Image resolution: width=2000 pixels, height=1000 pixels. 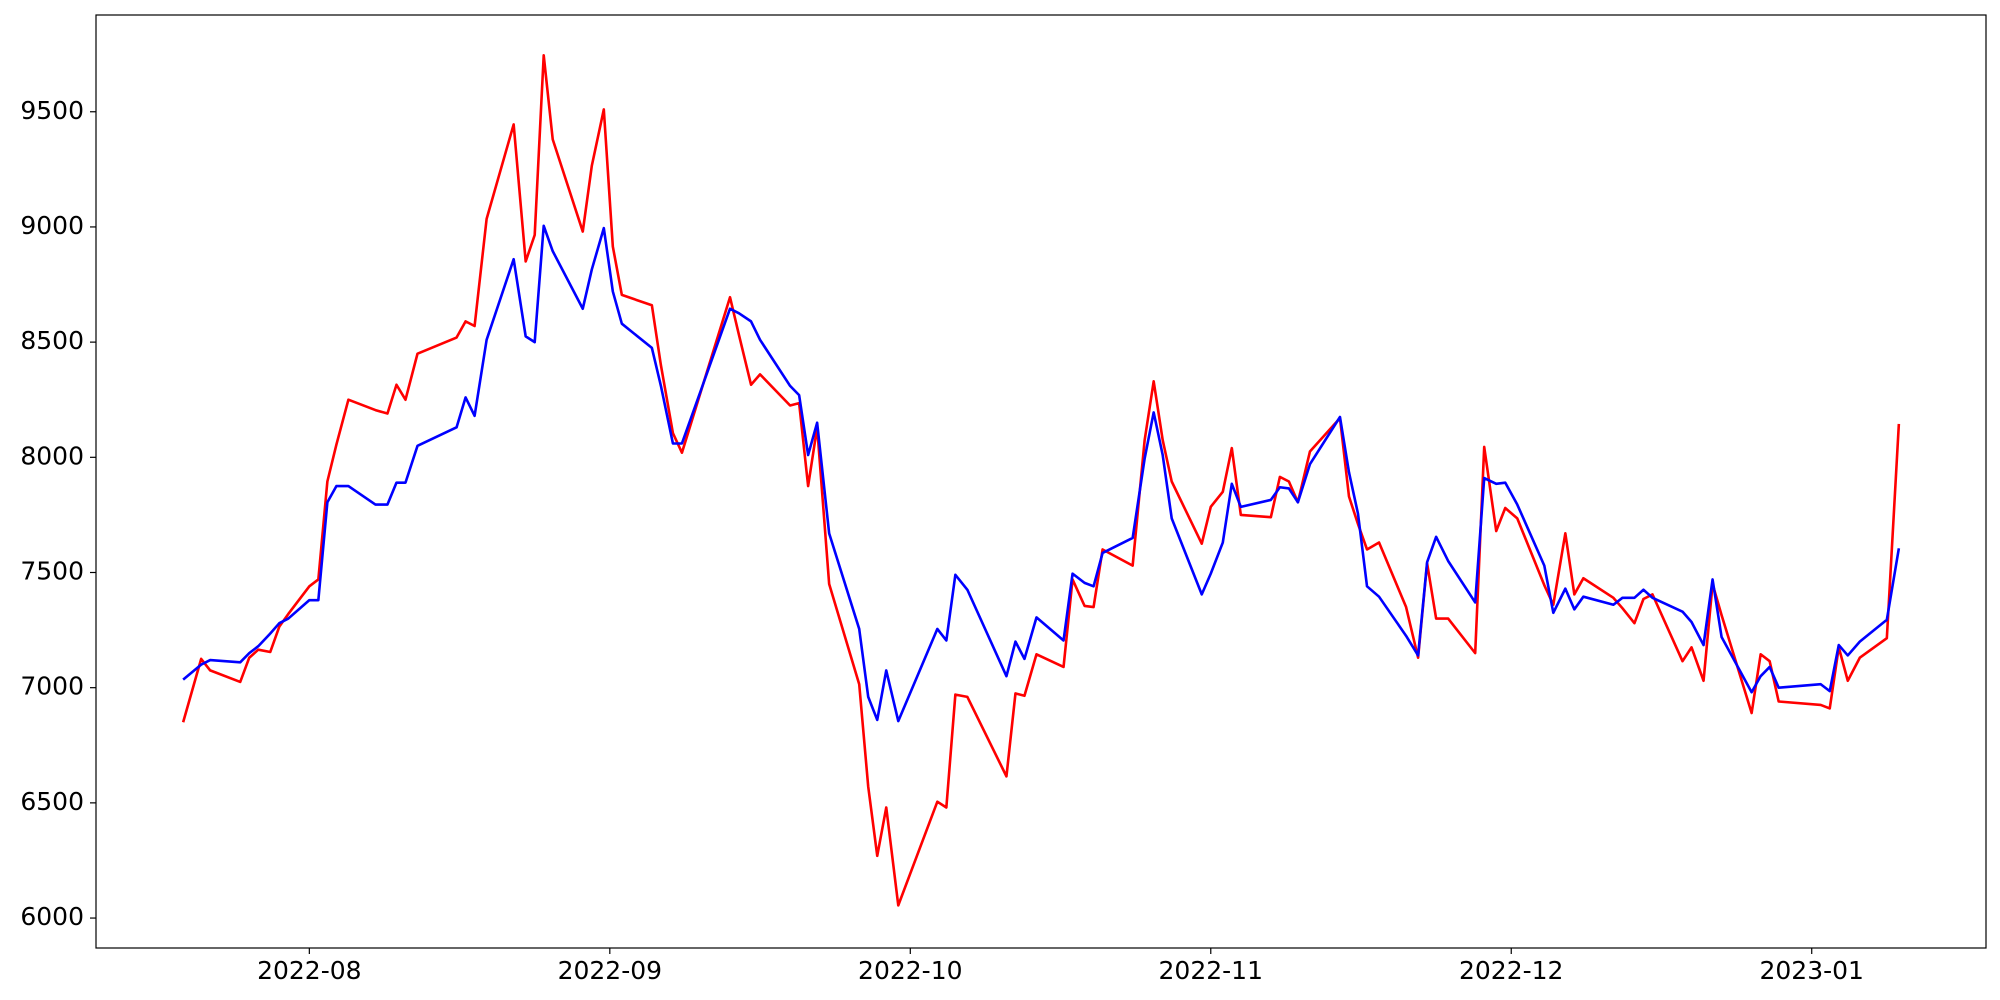 What do you see at coordinates (52, 110) in the screenshot?
I see `y-tick-label: 9500` at bounding box center [52, 110].